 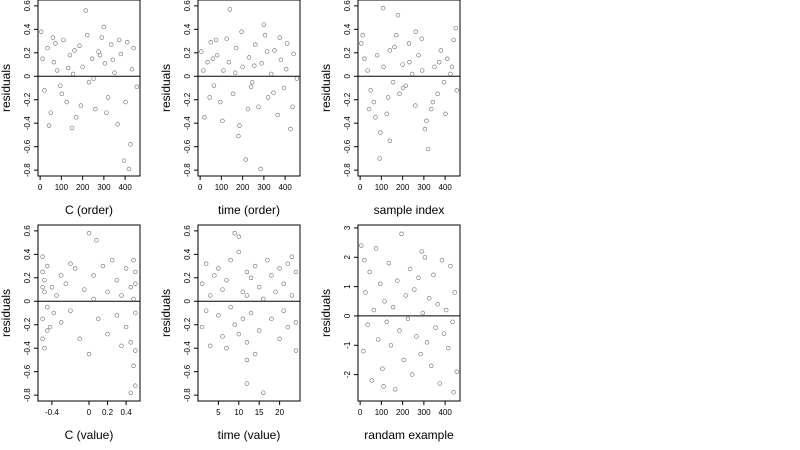 I want to click on y-tick-label: 0, so click(x=187, y=300).